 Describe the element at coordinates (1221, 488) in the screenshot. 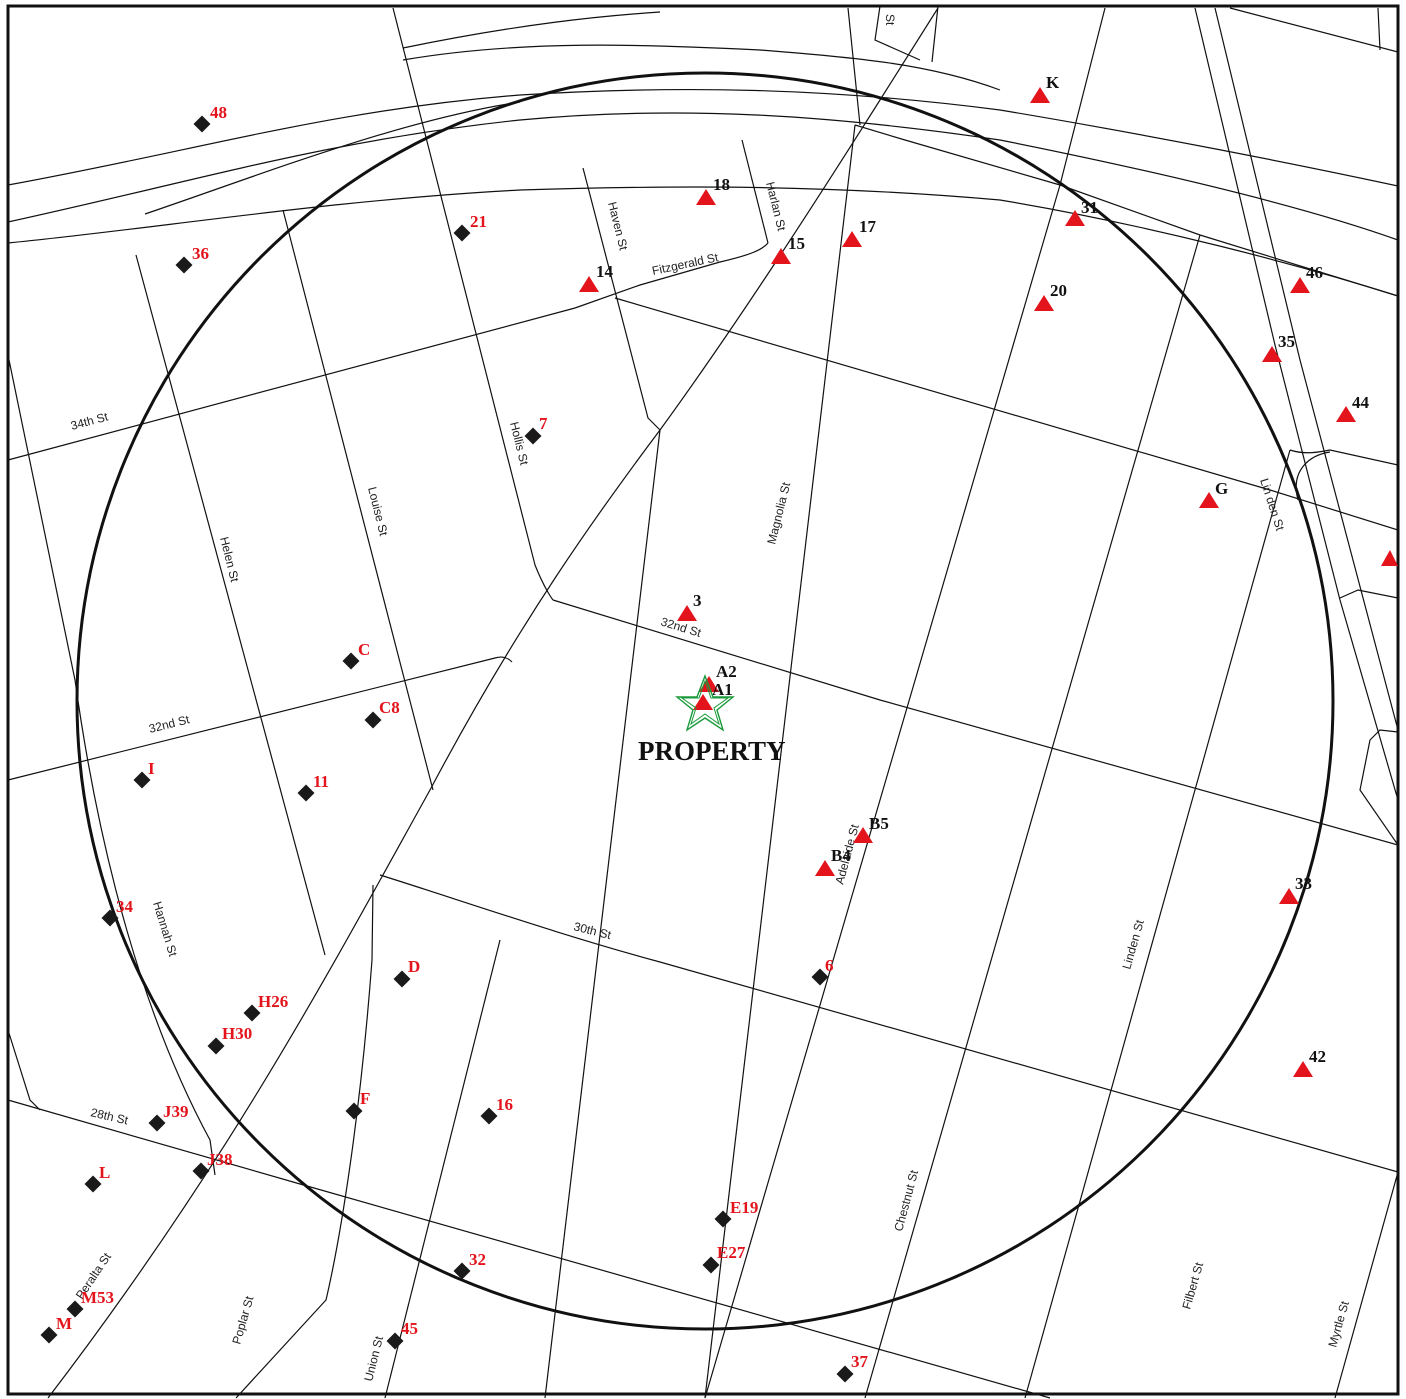

I see `site-label: G` at that location.